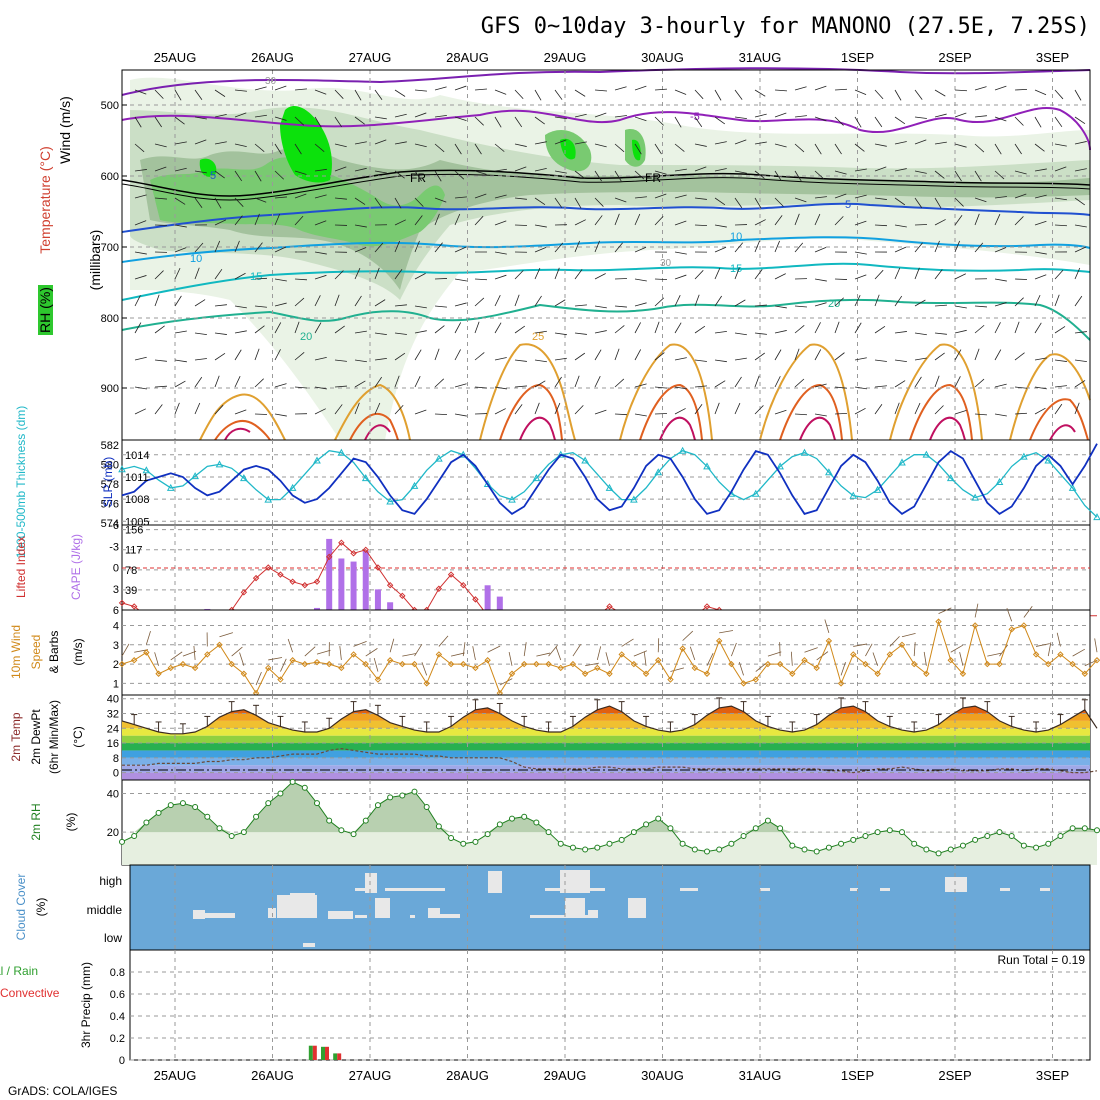 The width and height of the screenshot is (1100, 1100). Describe the element at coordinates (110, 177) in the screenshot. I see `pressure-tick-label: 600` at that location.